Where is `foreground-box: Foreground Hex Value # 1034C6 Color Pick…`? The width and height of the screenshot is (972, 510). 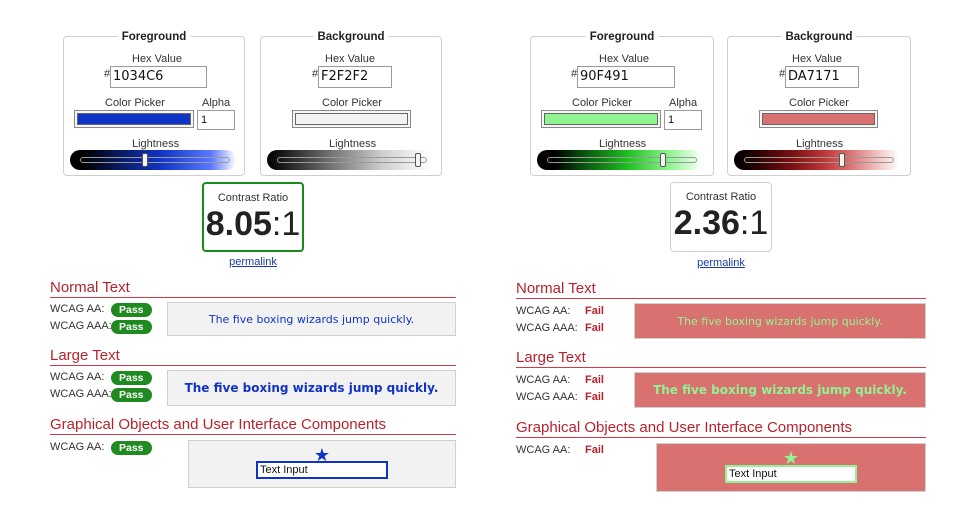 foreground-box: Foreground Hex Value # 1034C6 Color Pick… is located at coordinates (154, 103).